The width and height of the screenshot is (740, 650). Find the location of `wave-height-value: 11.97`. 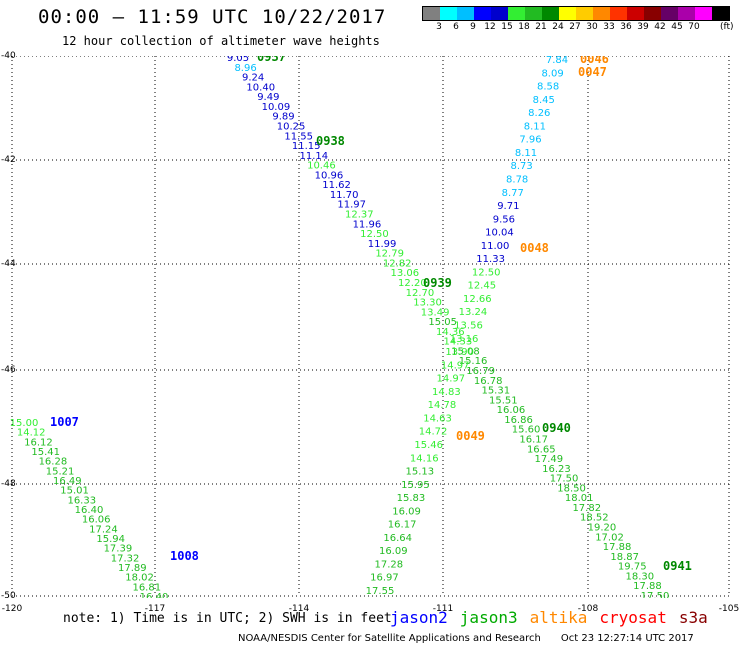

wave-height-value: 11.97 is located at coordinates (351, 205).